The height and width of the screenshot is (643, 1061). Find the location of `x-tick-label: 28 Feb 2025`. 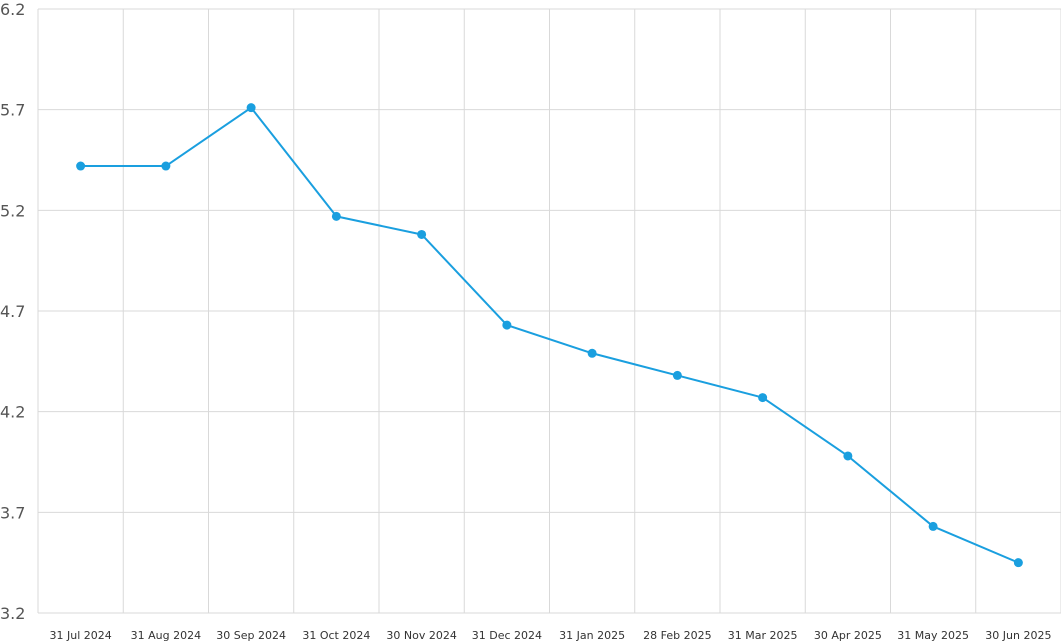

x-tick-label: 28 Feb 2025 is located at coordinates (677, 635).